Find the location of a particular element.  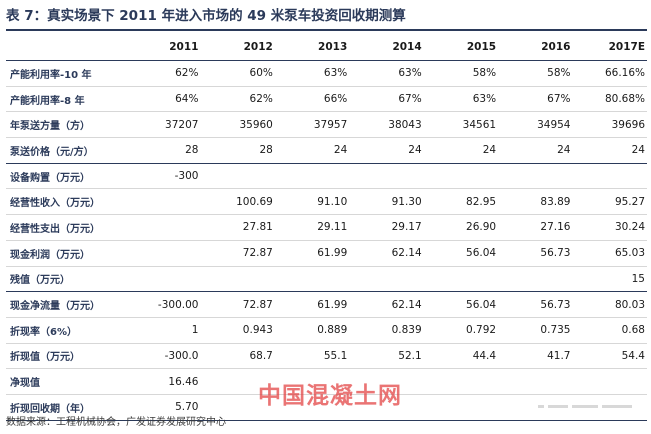

table-cell: 27.81 is located at coordinates (237, 227).